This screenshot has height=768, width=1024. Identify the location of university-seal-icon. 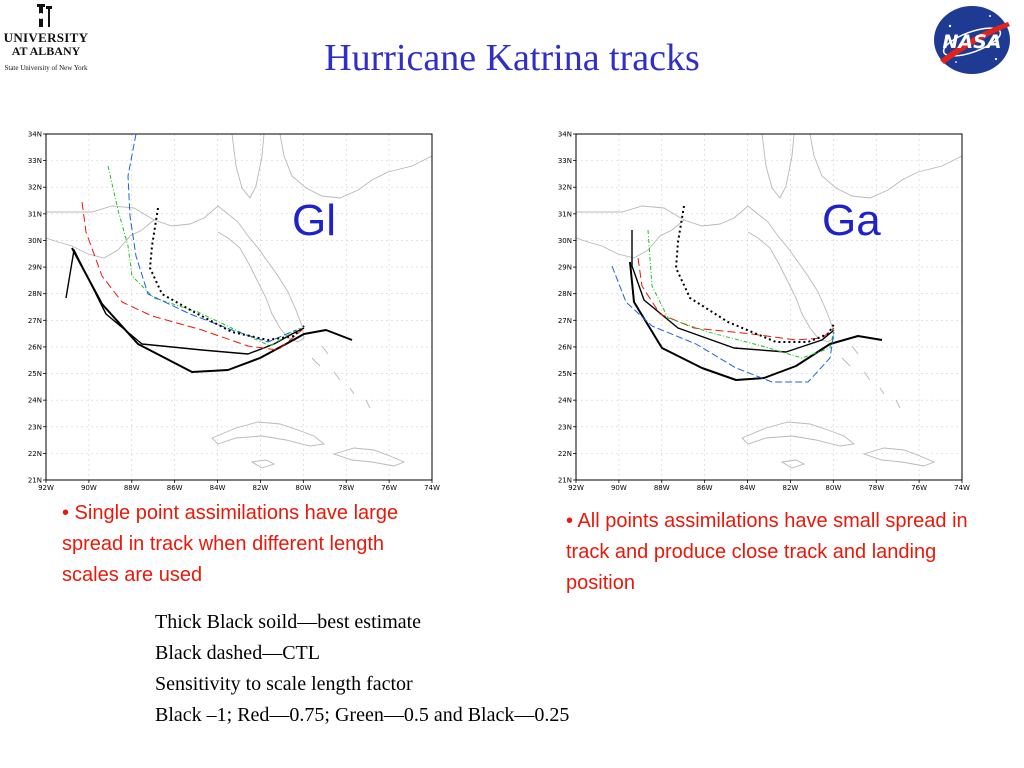
(44, 15).